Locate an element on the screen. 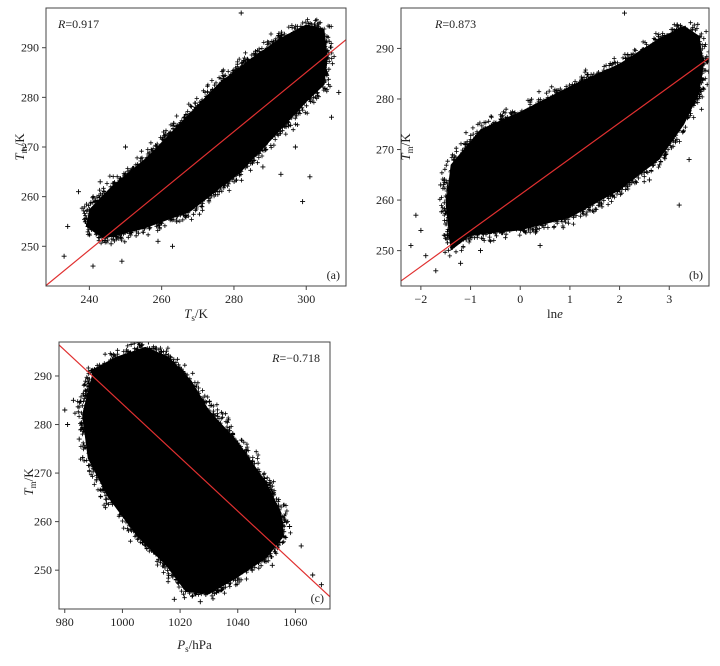 The image size is (720, 666). x-tick-label: 240 is located at coordinates (89, 299).